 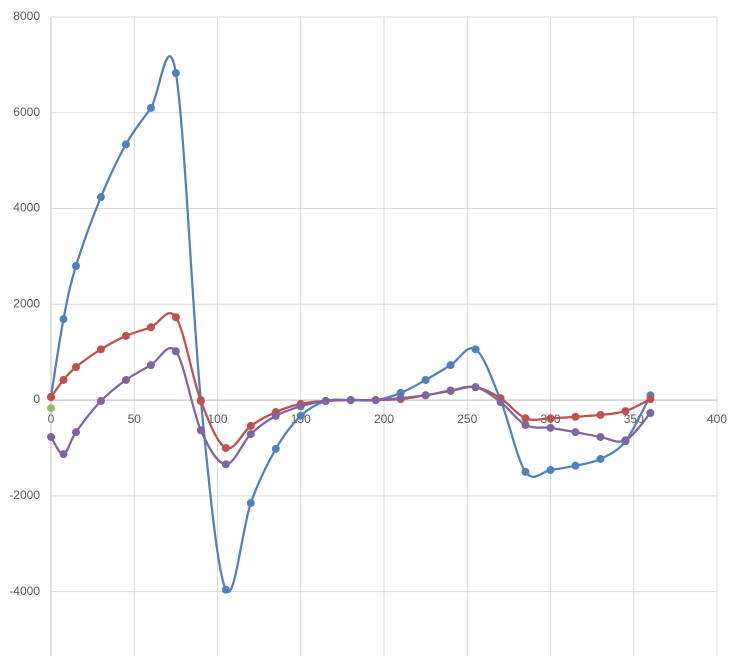 I want to click on x-tick-label: 100, so click(x=217, y=419).